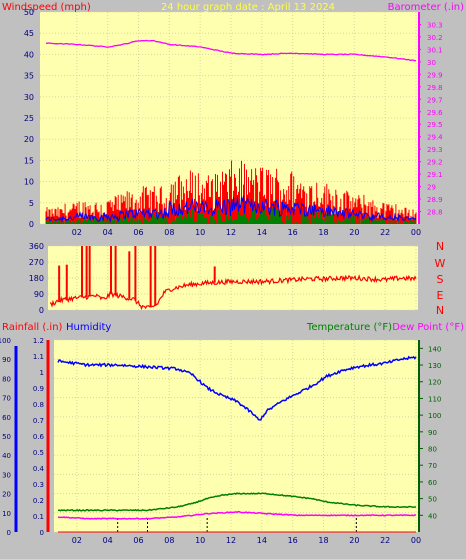 This screenshot has height=559, width=466. I want to click on direction-y-tick-label: 180, so click(36, 278).